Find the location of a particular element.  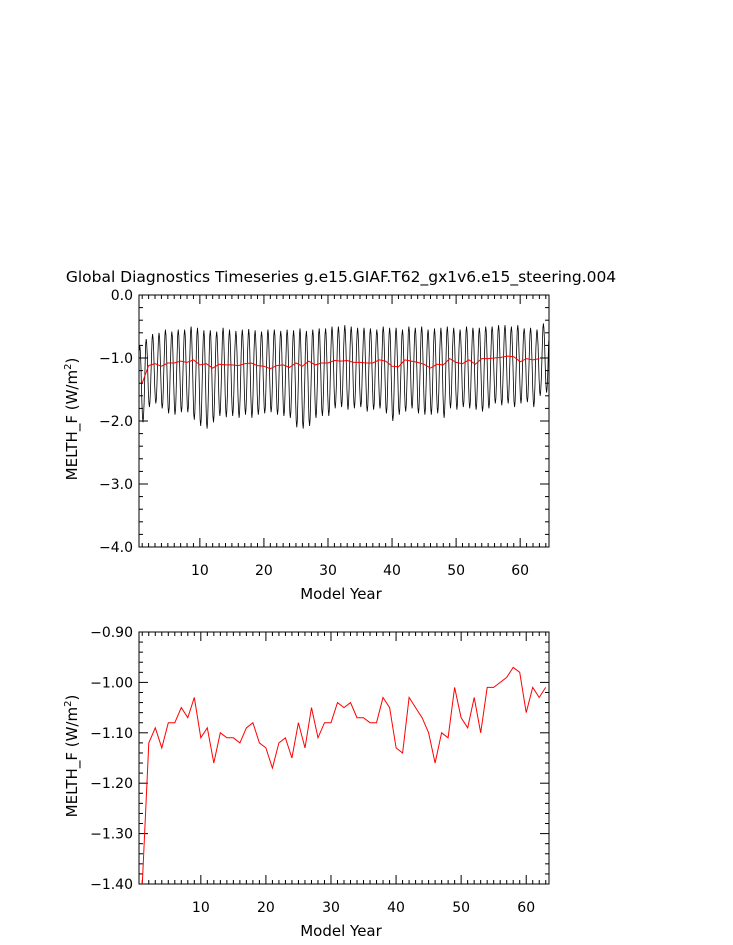

y-tick-label: −1.10 is located at coordinates (111, 734).